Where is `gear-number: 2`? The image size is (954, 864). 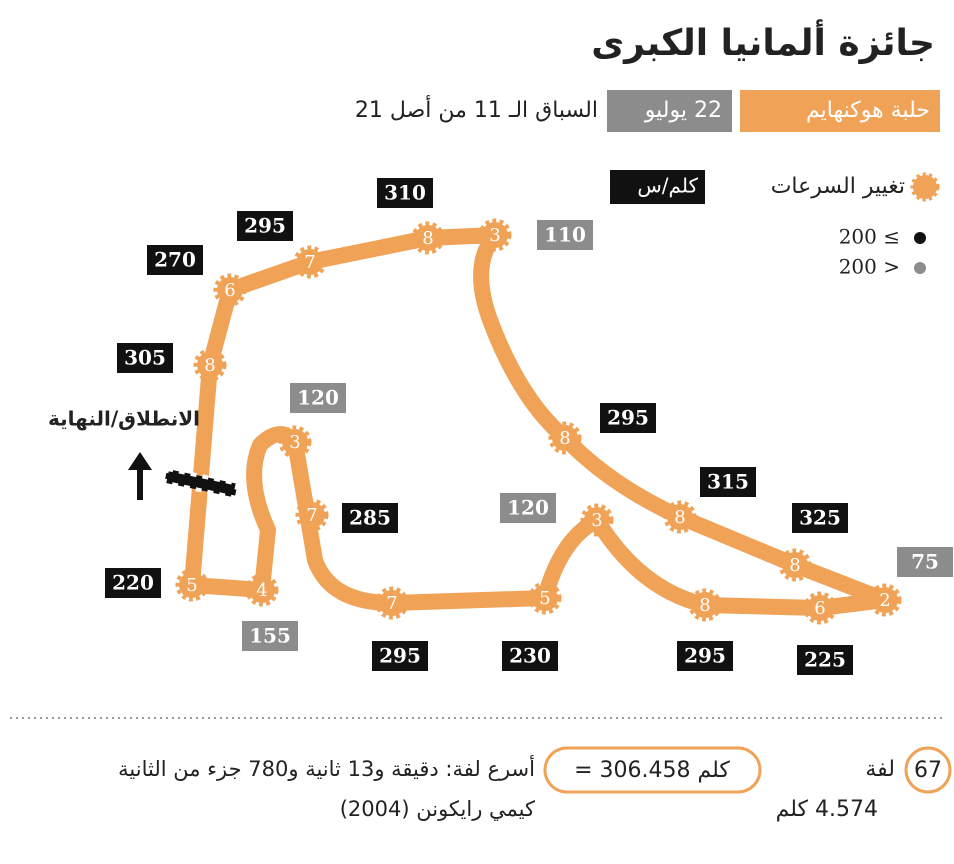
gear-number: 2 is located at coordinates (884, 600).